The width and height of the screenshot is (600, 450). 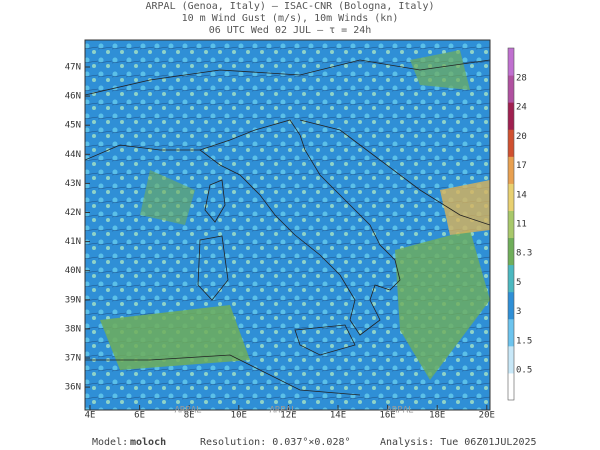 What do you see at coordinates (521, 195) in the screenshot?
I see `colorbar-label: 14` at bounding box center [521, 195].